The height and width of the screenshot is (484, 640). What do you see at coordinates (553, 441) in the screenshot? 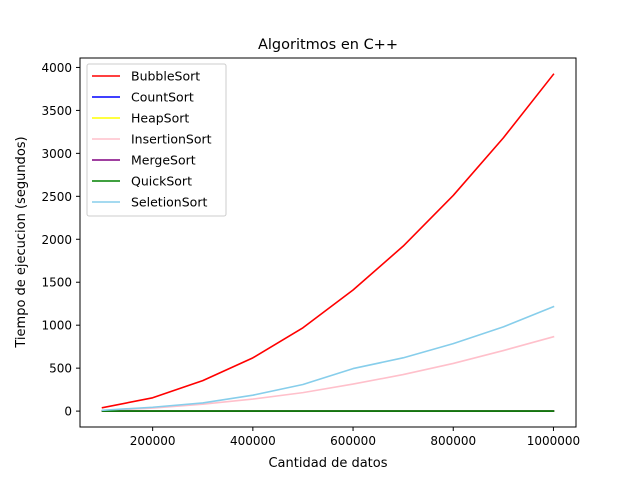
I see `x-tick-label: 1000000` at bounding box center [553, 441].